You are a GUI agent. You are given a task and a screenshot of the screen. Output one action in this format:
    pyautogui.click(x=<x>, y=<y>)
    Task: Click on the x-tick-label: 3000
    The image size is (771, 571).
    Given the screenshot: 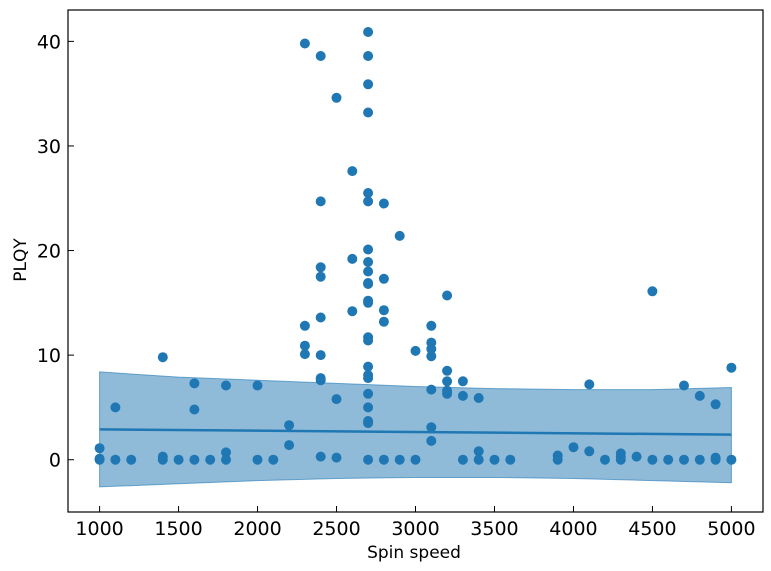 What is the action you would take?
    pyautogui.click(x=415, y=529)
    